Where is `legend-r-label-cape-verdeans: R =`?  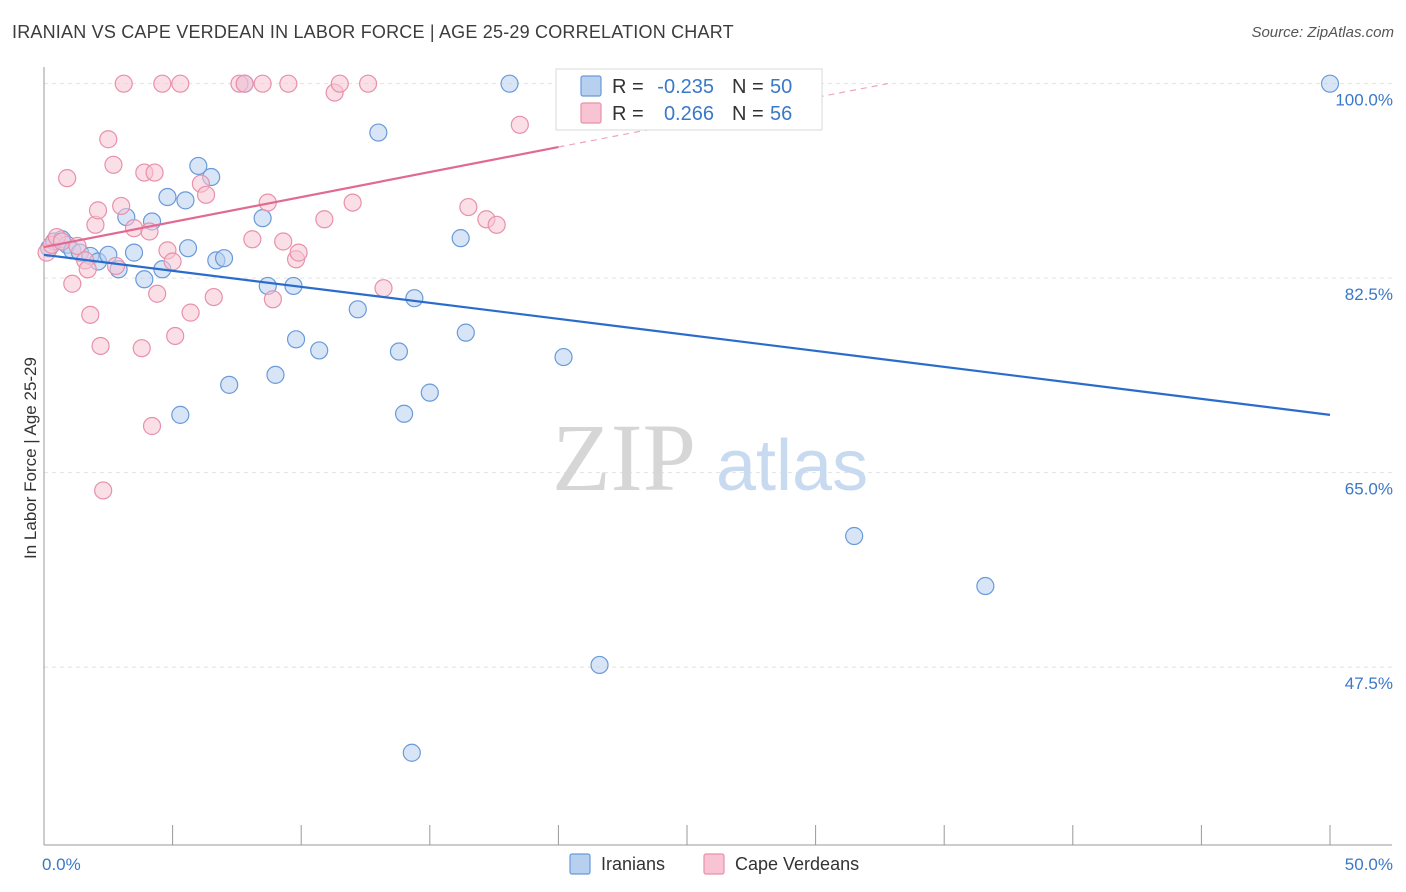 legend-r-label-cape-verdeans: R = is located at coordinates (628, 114).